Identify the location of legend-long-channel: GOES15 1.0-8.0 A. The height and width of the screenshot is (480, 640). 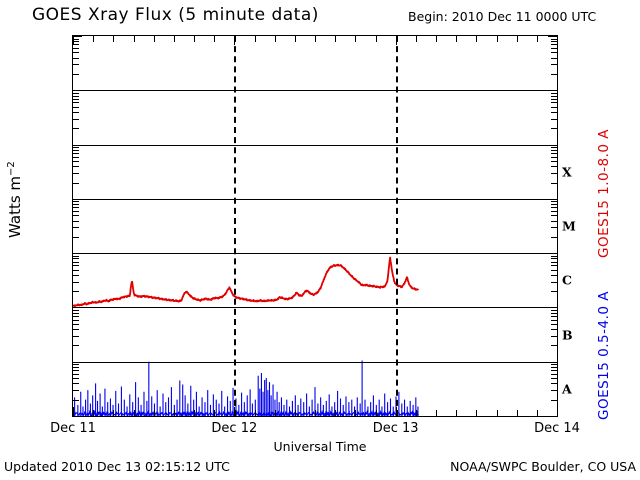
(604, 193).